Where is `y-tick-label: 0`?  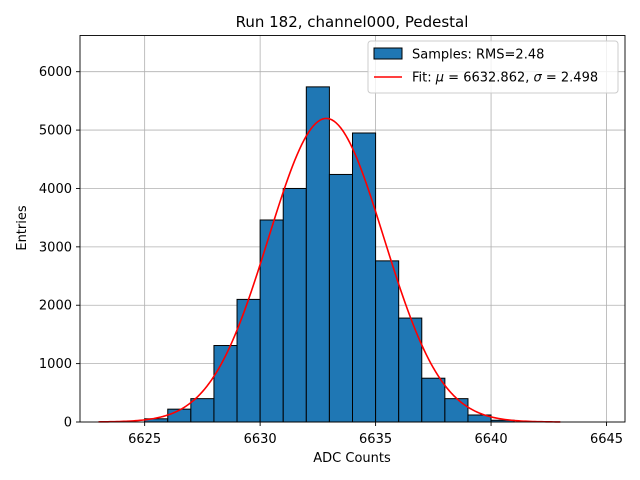
y-tick-label: 0 is located at coordinates (68, 423).